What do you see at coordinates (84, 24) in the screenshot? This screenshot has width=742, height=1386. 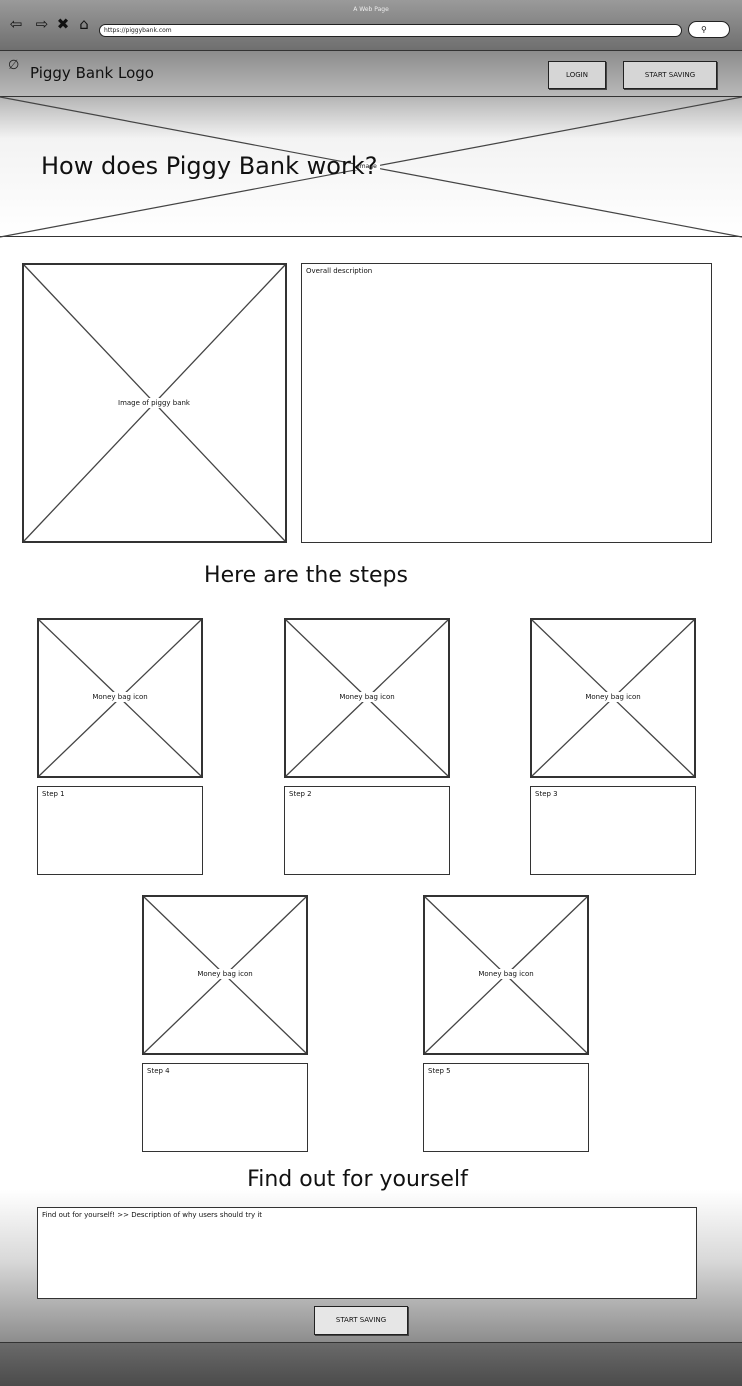 I see `home-icon: ⌂` at bounding box center [84, 24].